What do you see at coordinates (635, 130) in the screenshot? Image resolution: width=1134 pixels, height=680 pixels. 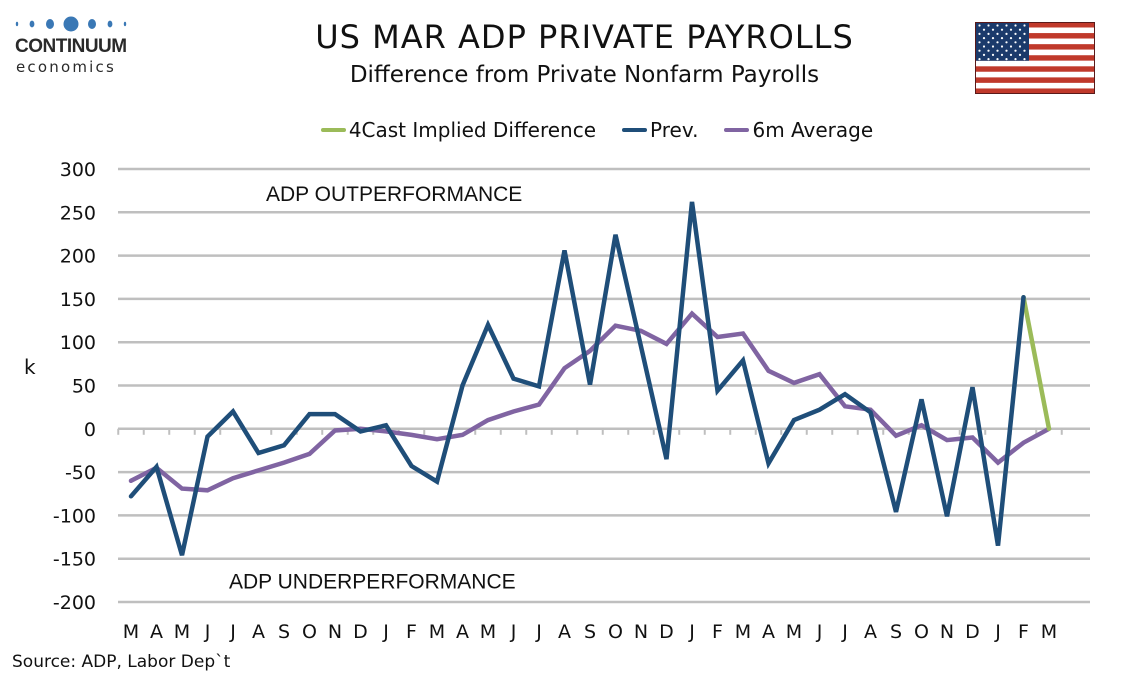 I see `legend-swatch-prev` at bounding box center [635, 130].